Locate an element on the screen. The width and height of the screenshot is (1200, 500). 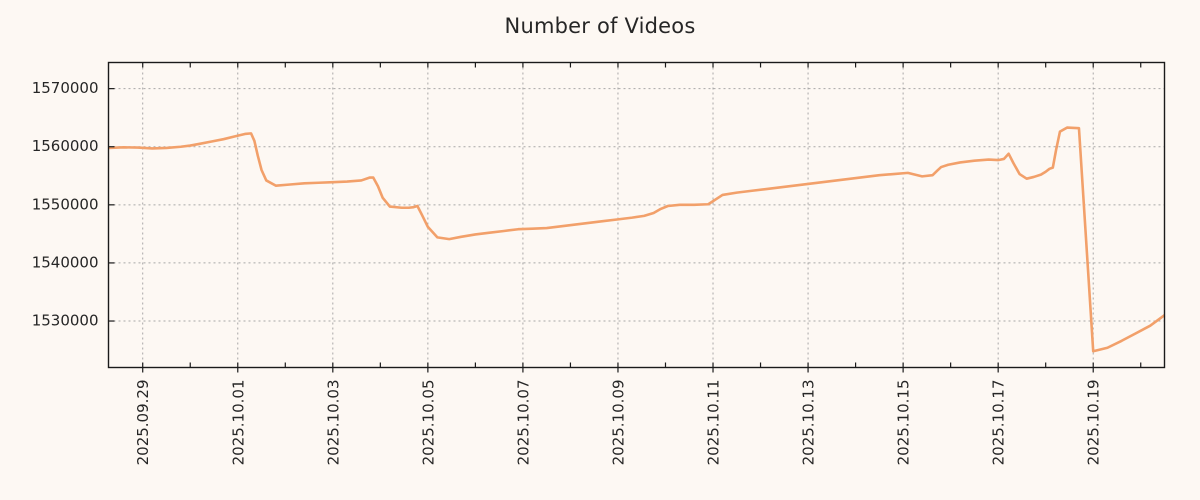
x-tick-label: 2025.10.07 is located at coordinates (523, 423).